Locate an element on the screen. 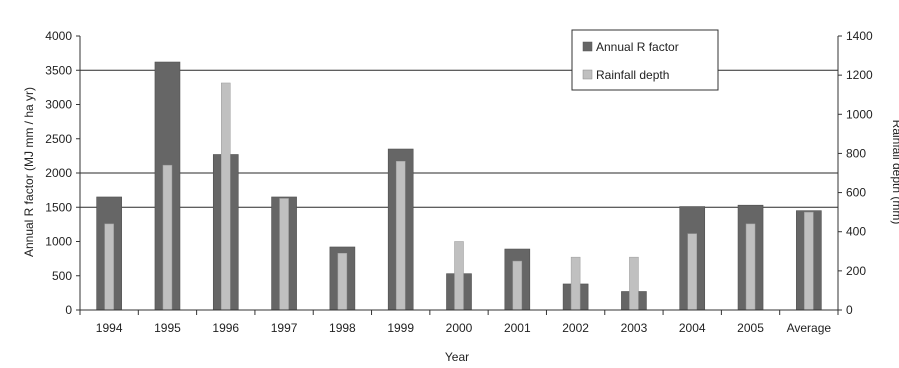 This screenshot has width=899, height=368. legend-box is located at coordinates (645, 60).